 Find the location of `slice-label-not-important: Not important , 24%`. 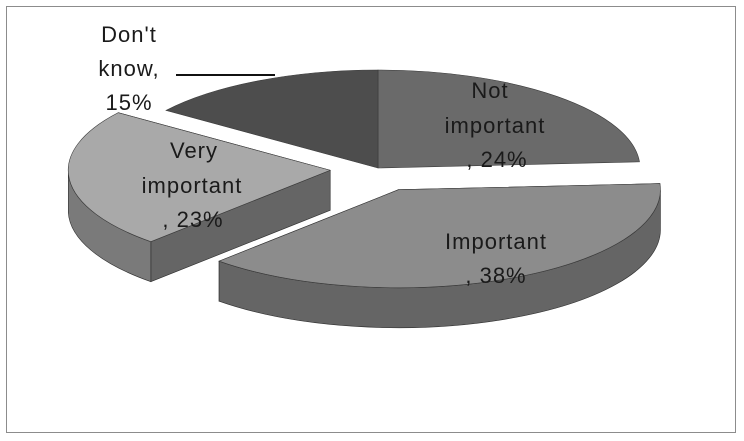

slice-label-not-important: Not important , 24% is located at coordinates (495, 125).